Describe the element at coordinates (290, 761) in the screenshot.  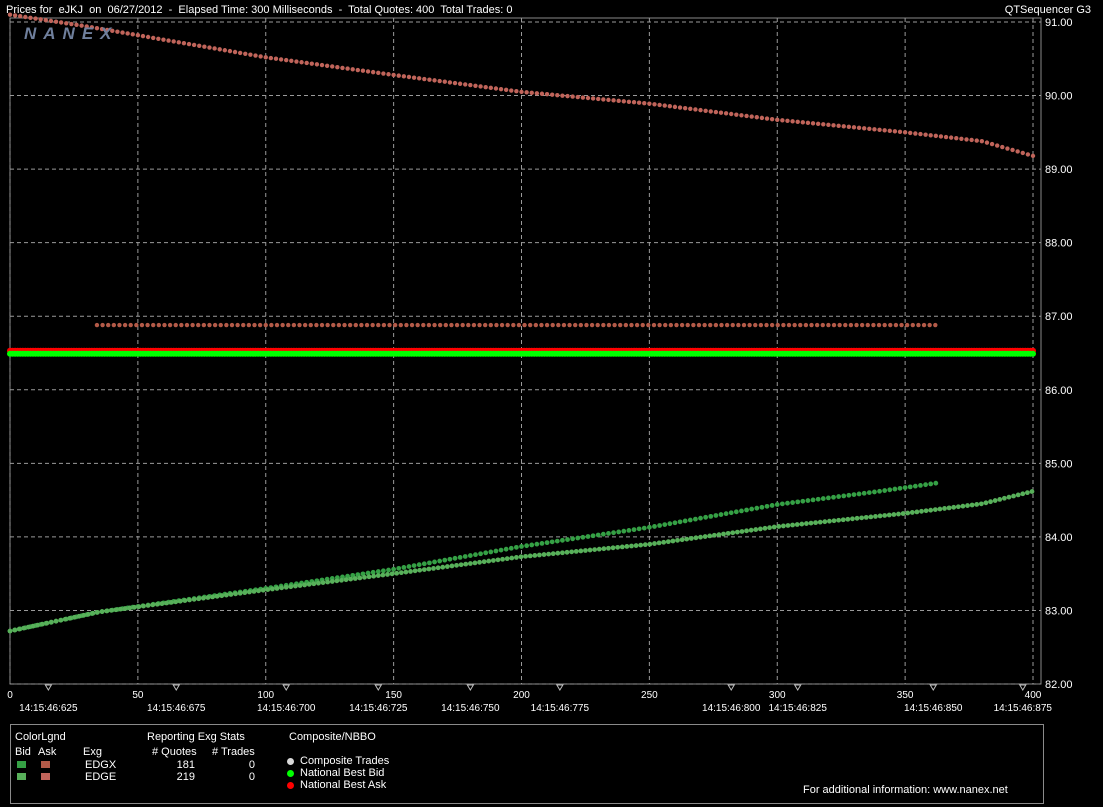
I see `composite-trades-dot` at that location.